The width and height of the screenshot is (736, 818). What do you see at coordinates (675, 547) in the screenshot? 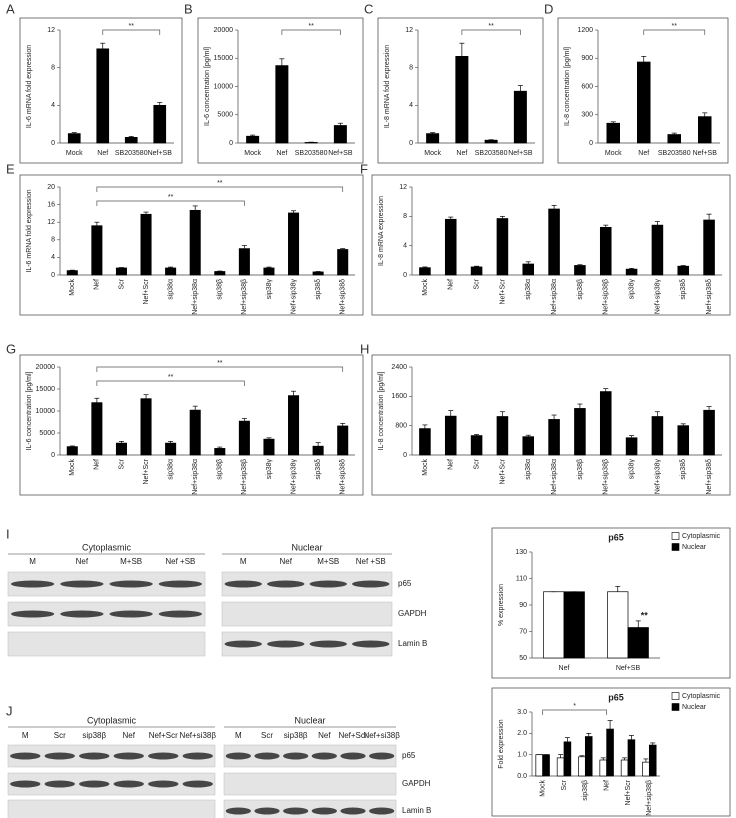
I see `legend-swatch` at bounding box center [675, 547].